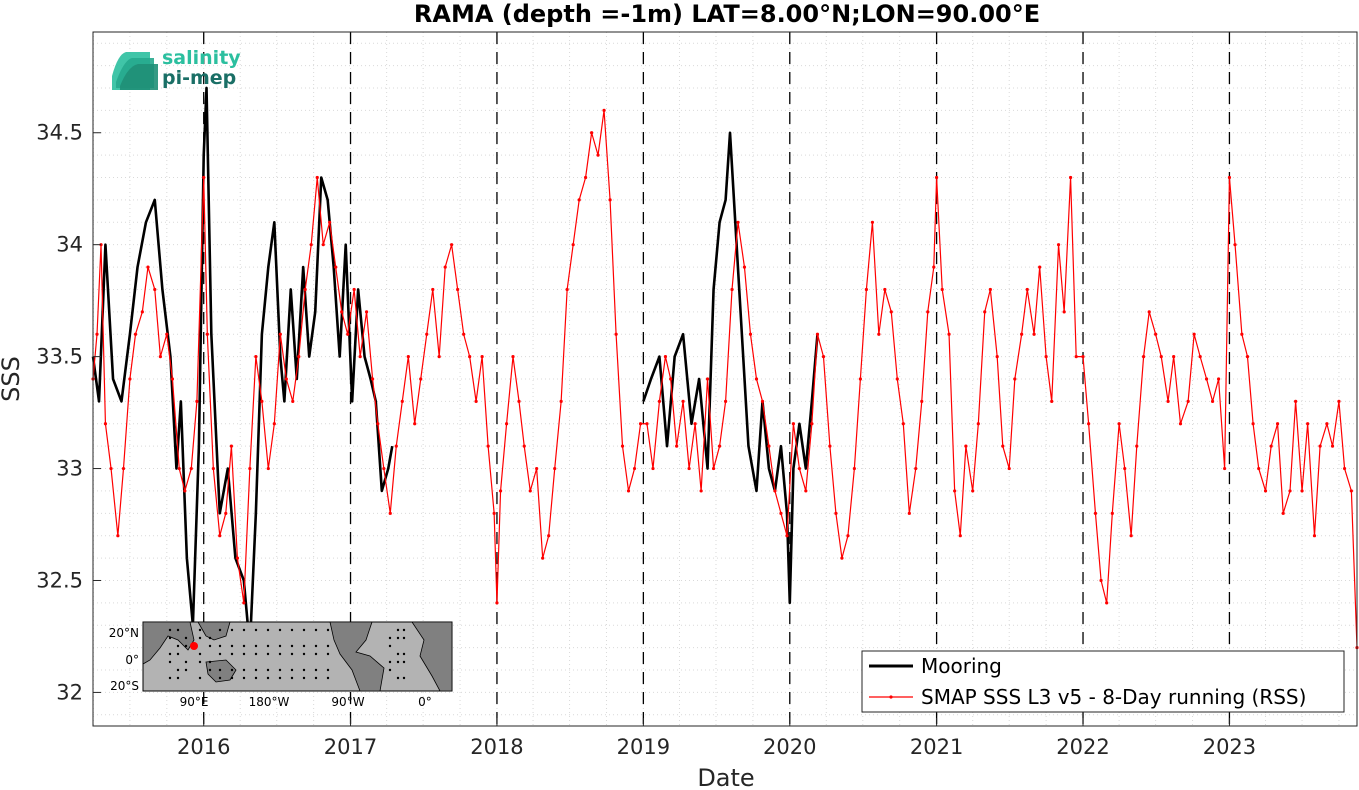 Image resolution: width=1359 pixels, height=790 pixels. I want to click on y-tick-label: 32, so click(69, 692).